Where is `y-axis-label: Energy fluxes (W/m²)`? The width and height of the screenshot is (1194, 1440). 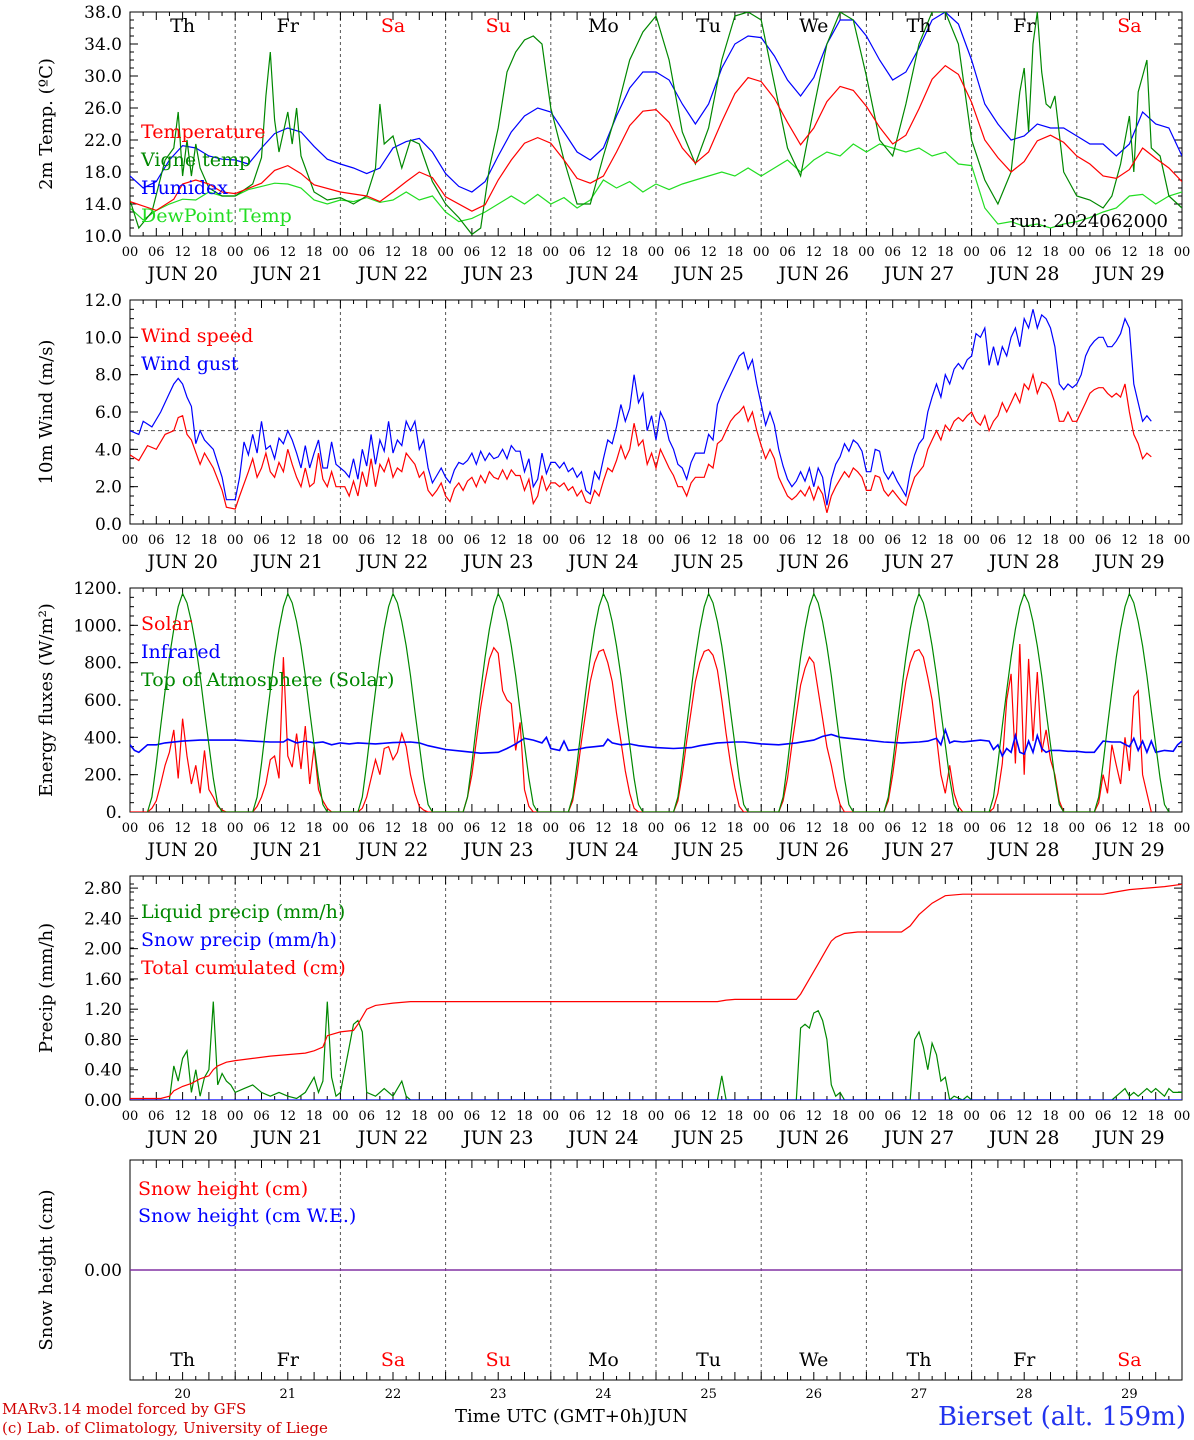 y-axis-label: Energy fluxes (W/m²) is located at coordinates (46, 700).